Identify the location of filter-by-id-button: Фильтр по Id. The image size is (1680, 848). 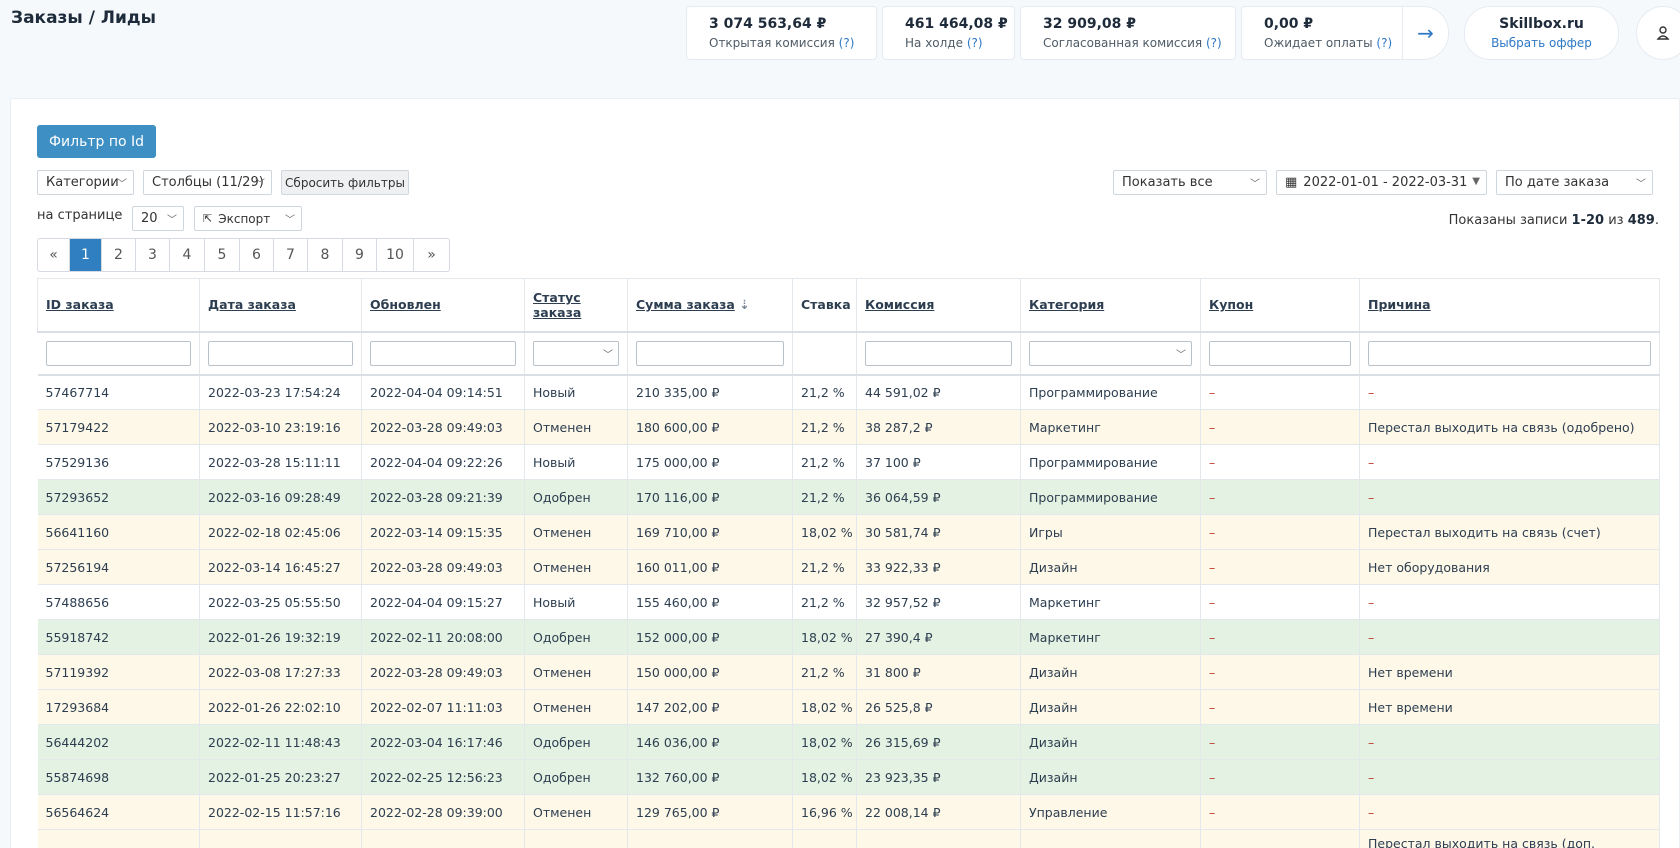
(96, 141).